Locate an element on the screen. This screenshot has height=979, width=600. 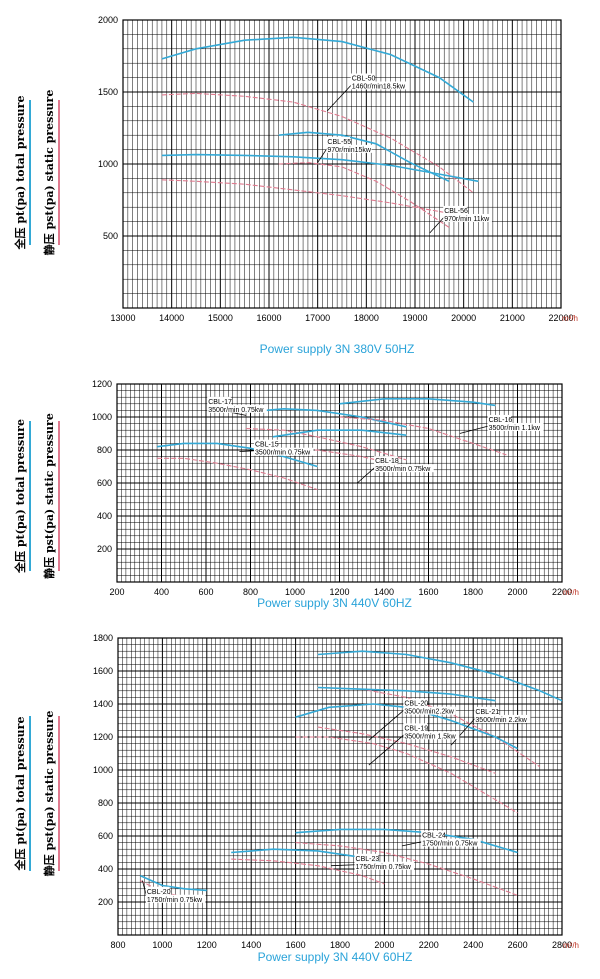
annotation-text: CBL-19 is located at coordinates (416, 728).